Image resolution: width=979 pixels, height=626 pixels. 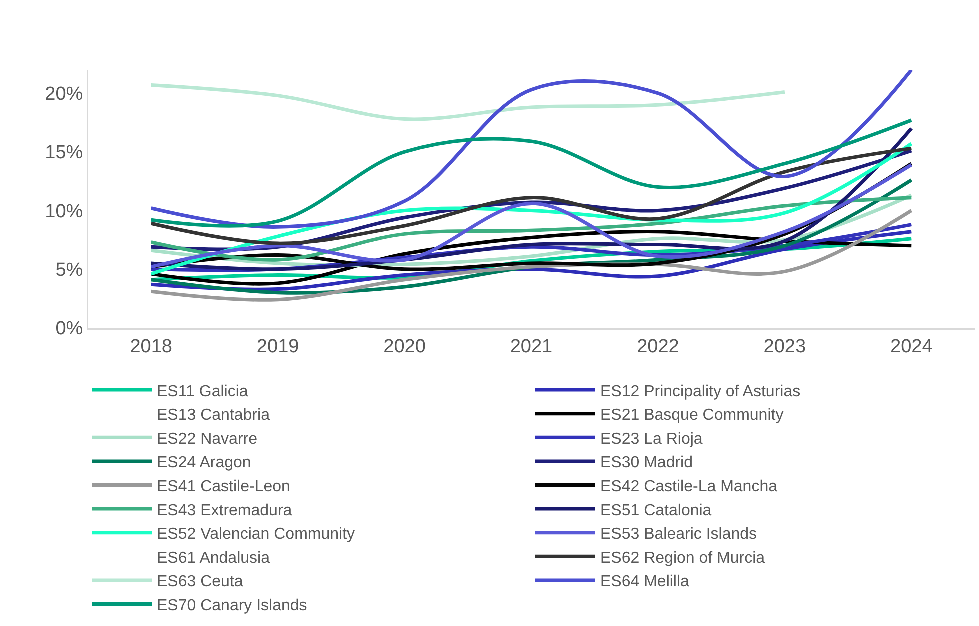 What do you see at coordinates (656, 511) in the screenshot?
I see `legend-label: ES51 Catalonia` at bounding box center [656, 511].